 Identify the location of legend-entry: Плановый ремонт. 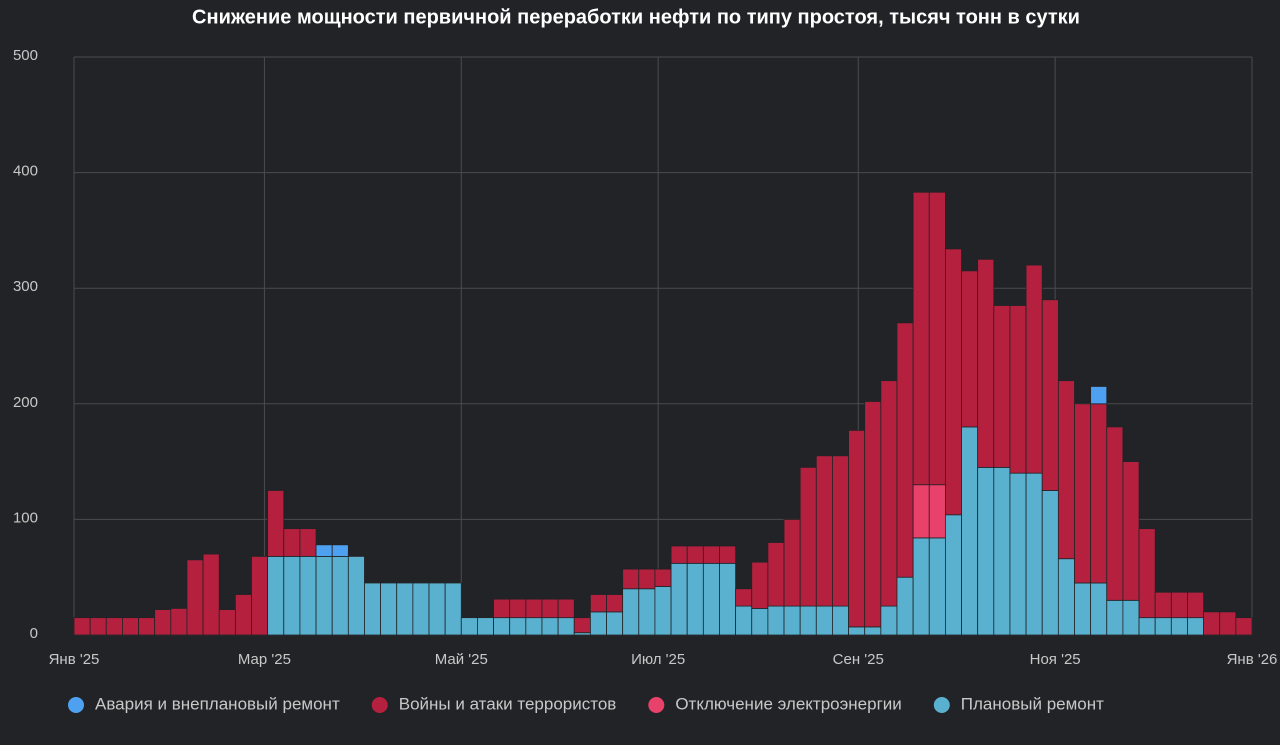
(1018, 703).